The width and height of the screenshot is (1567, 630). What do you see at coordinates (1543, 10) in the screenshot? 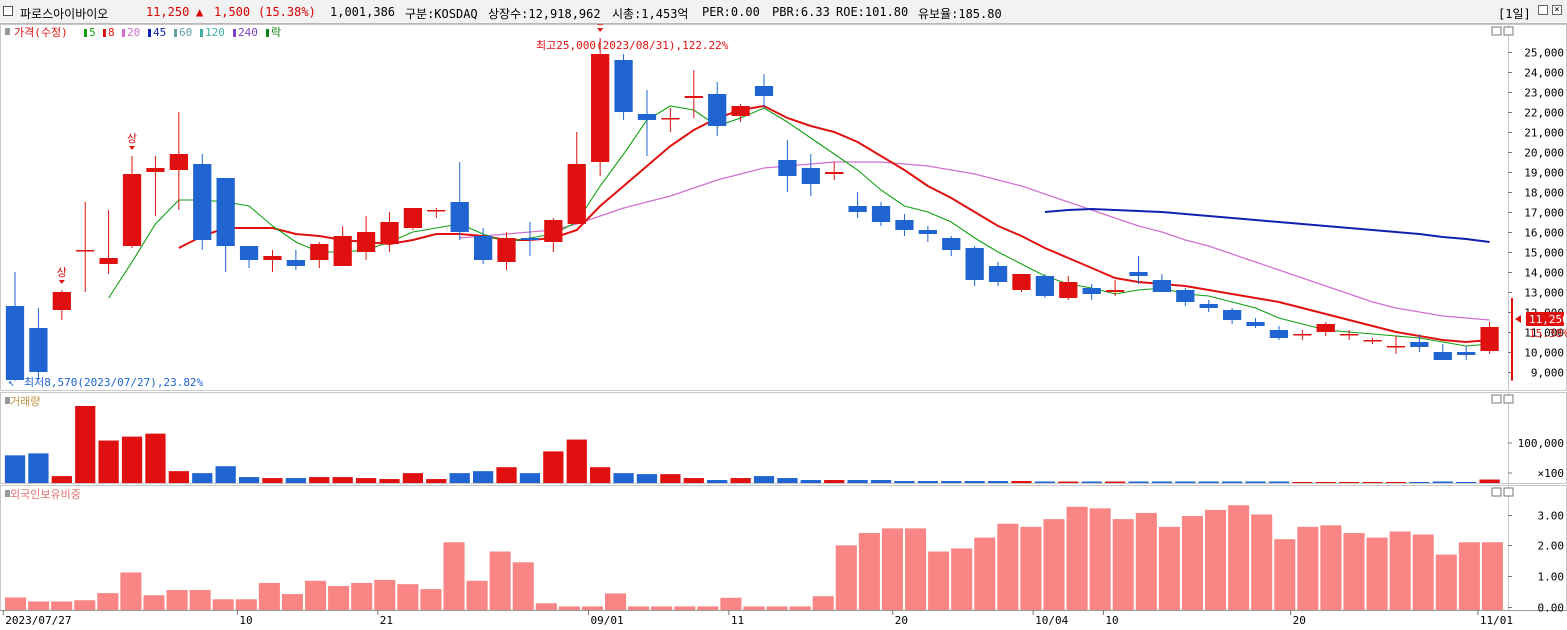
I see `maximize-icon` at bounding box center [1543, 10].